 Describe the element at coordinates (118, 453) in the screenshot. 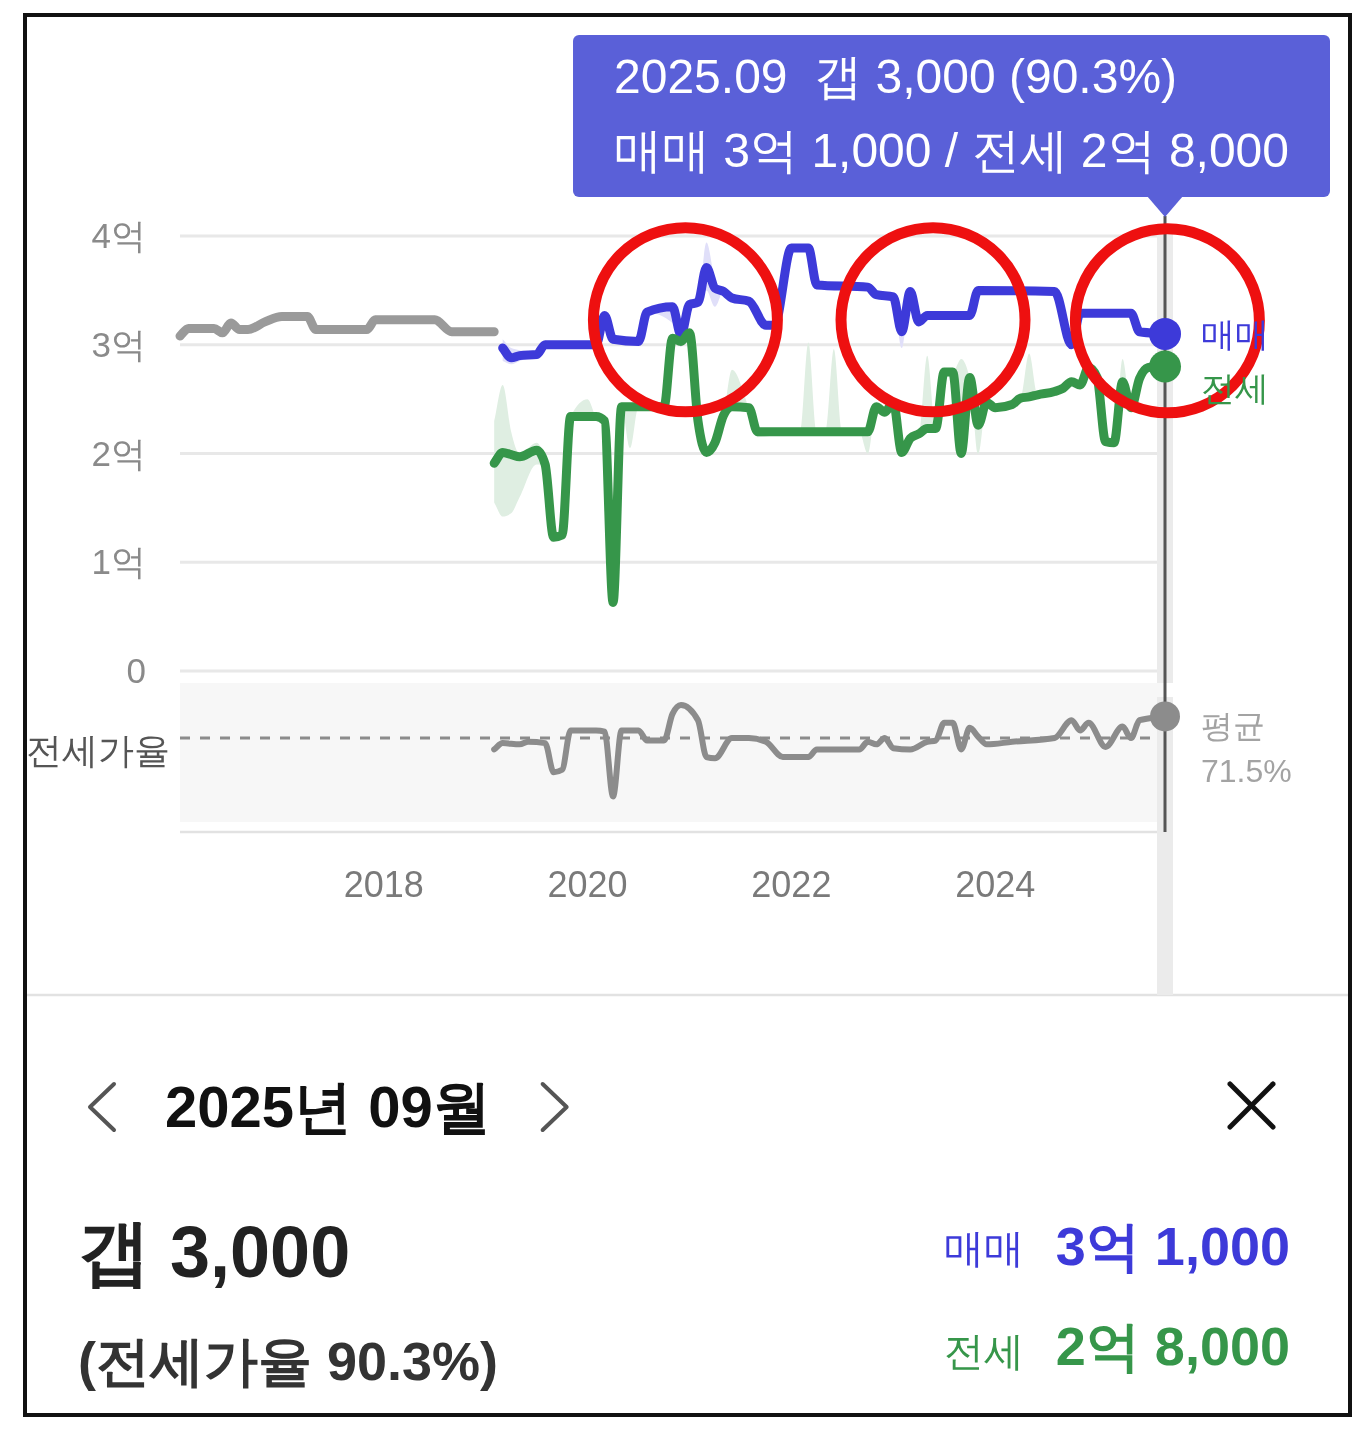

I see `y-tick-label: 2억` at that location.